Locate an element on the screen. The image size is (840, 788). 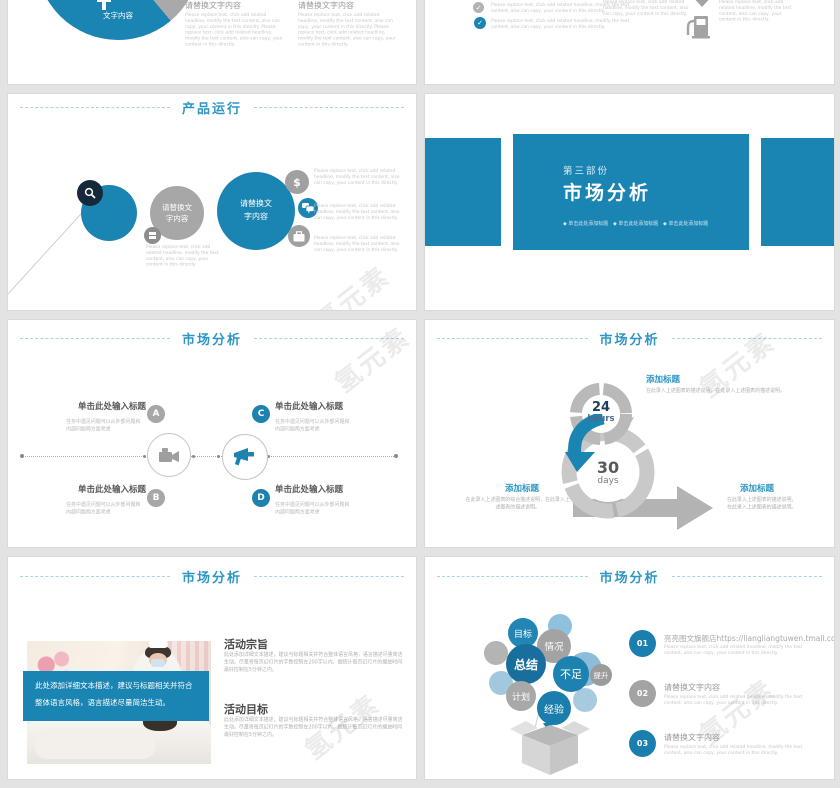
blanket is located at coordinates (95, 744).